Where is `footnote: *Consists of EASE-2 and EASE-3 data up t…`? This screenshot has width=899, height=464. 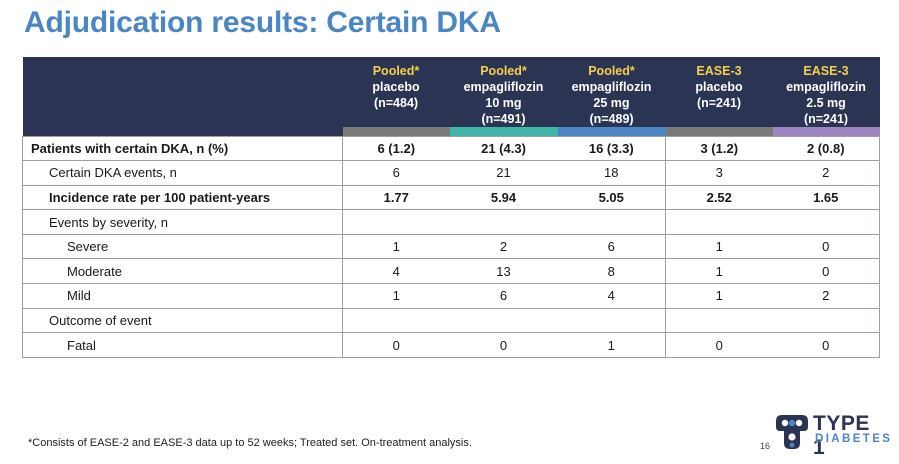 footnote: *Consists of EASE-2 and EASE-3 data up t… is located at coordinates (250, 443).